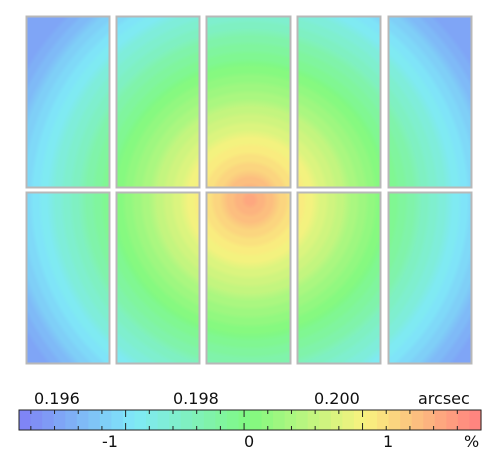 The width and height of the screenshot is (500, 460). Describe the element at coordinates (337, 398) in the screenshot. I see `colorbar-top-tick-0200: 0.200` at that location.